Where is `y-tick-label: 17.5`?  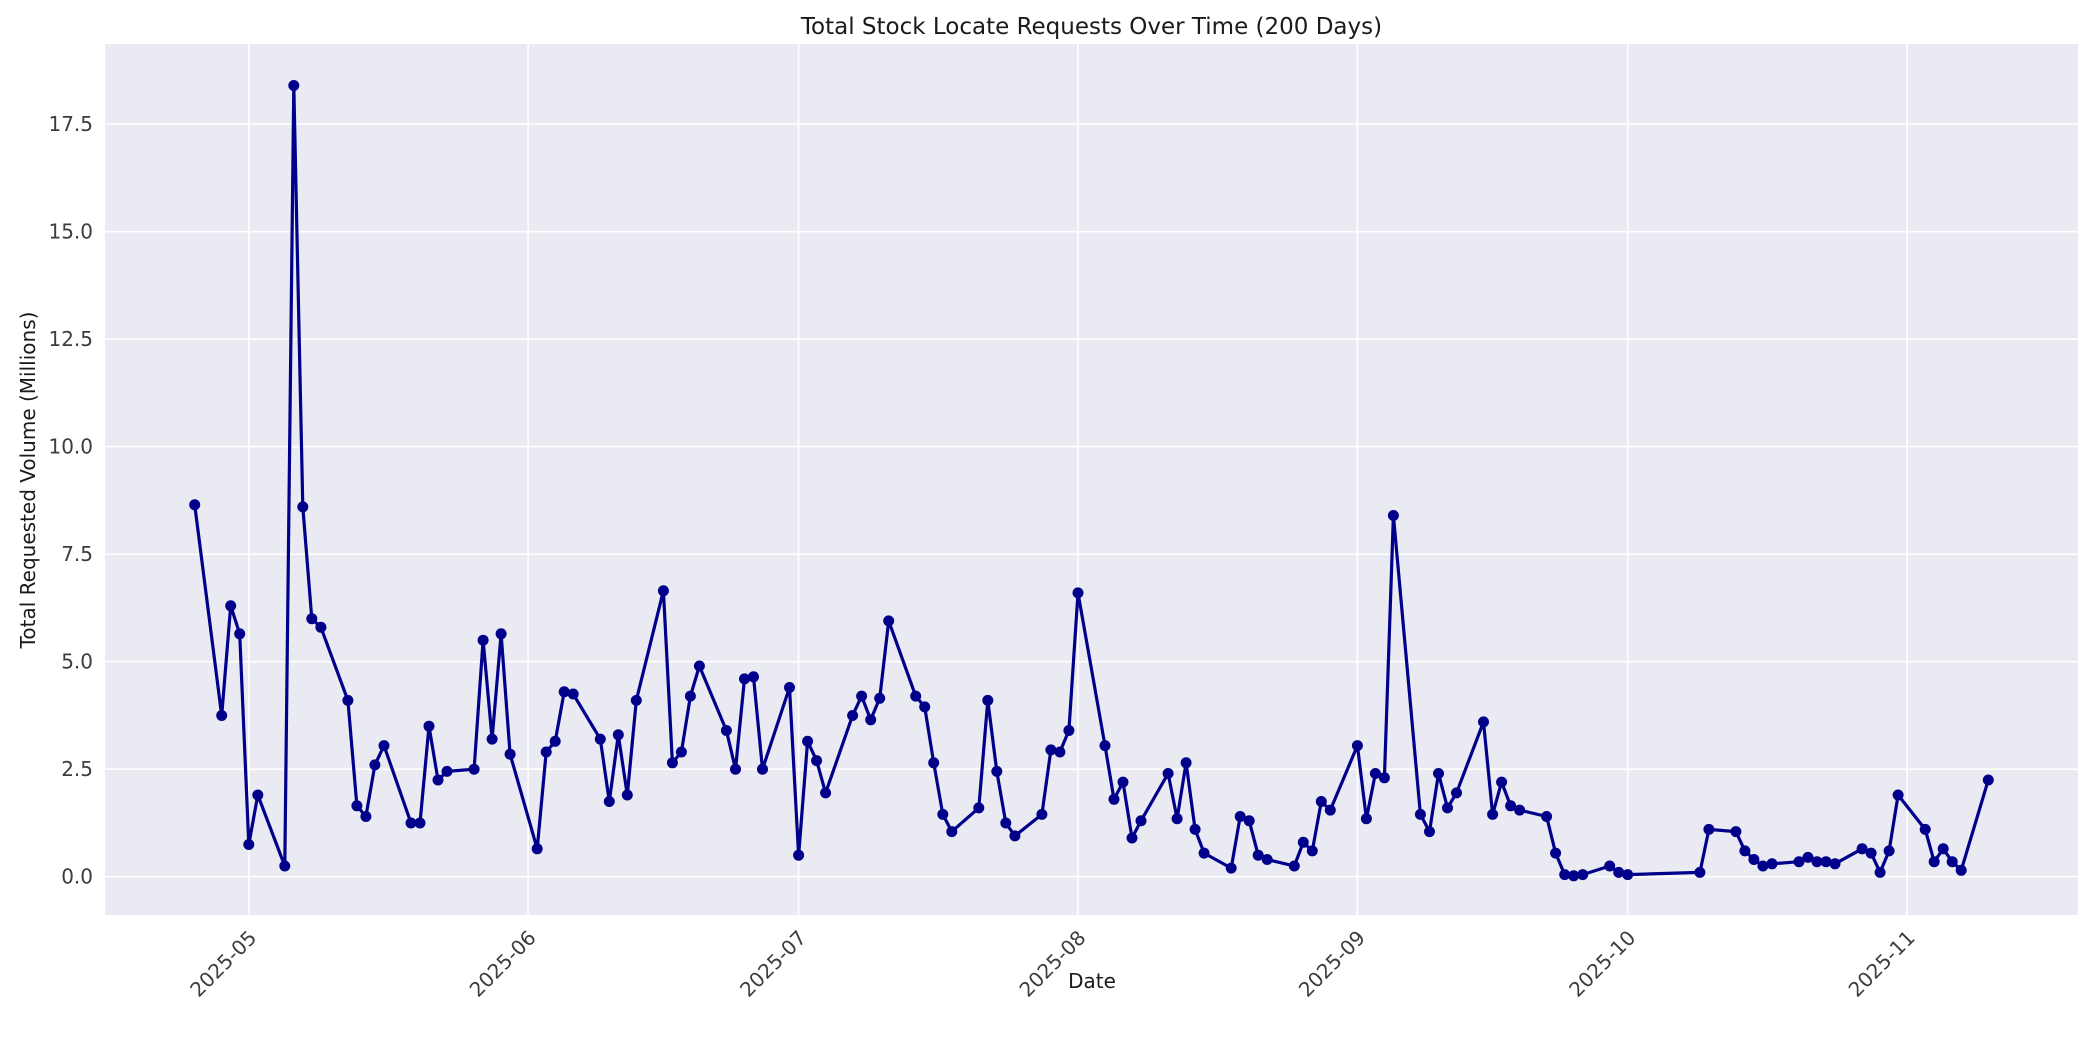 y-tick-label: 17.5 is located at coordinates (70, 124).